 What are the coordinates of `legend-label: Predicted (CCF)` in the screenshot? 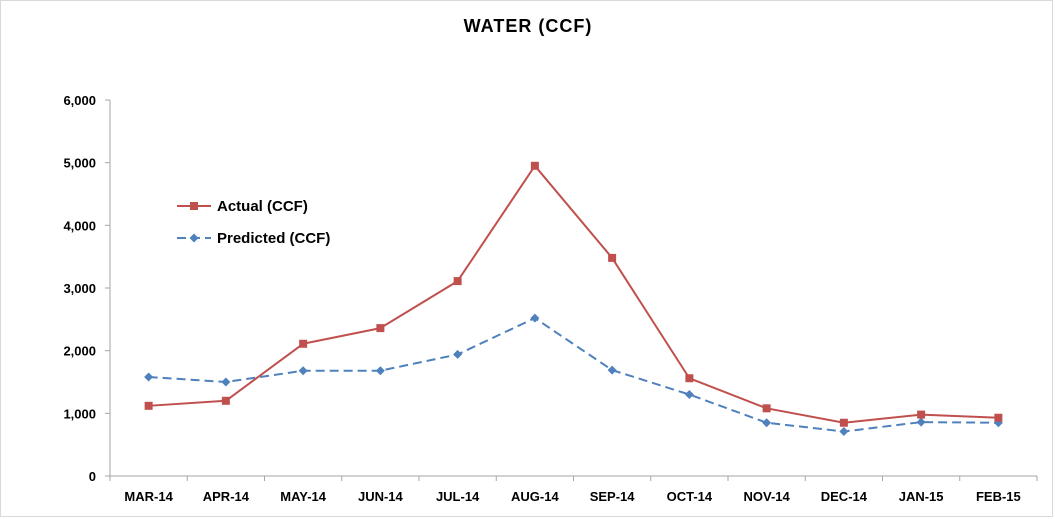 It's located at (273, 238).